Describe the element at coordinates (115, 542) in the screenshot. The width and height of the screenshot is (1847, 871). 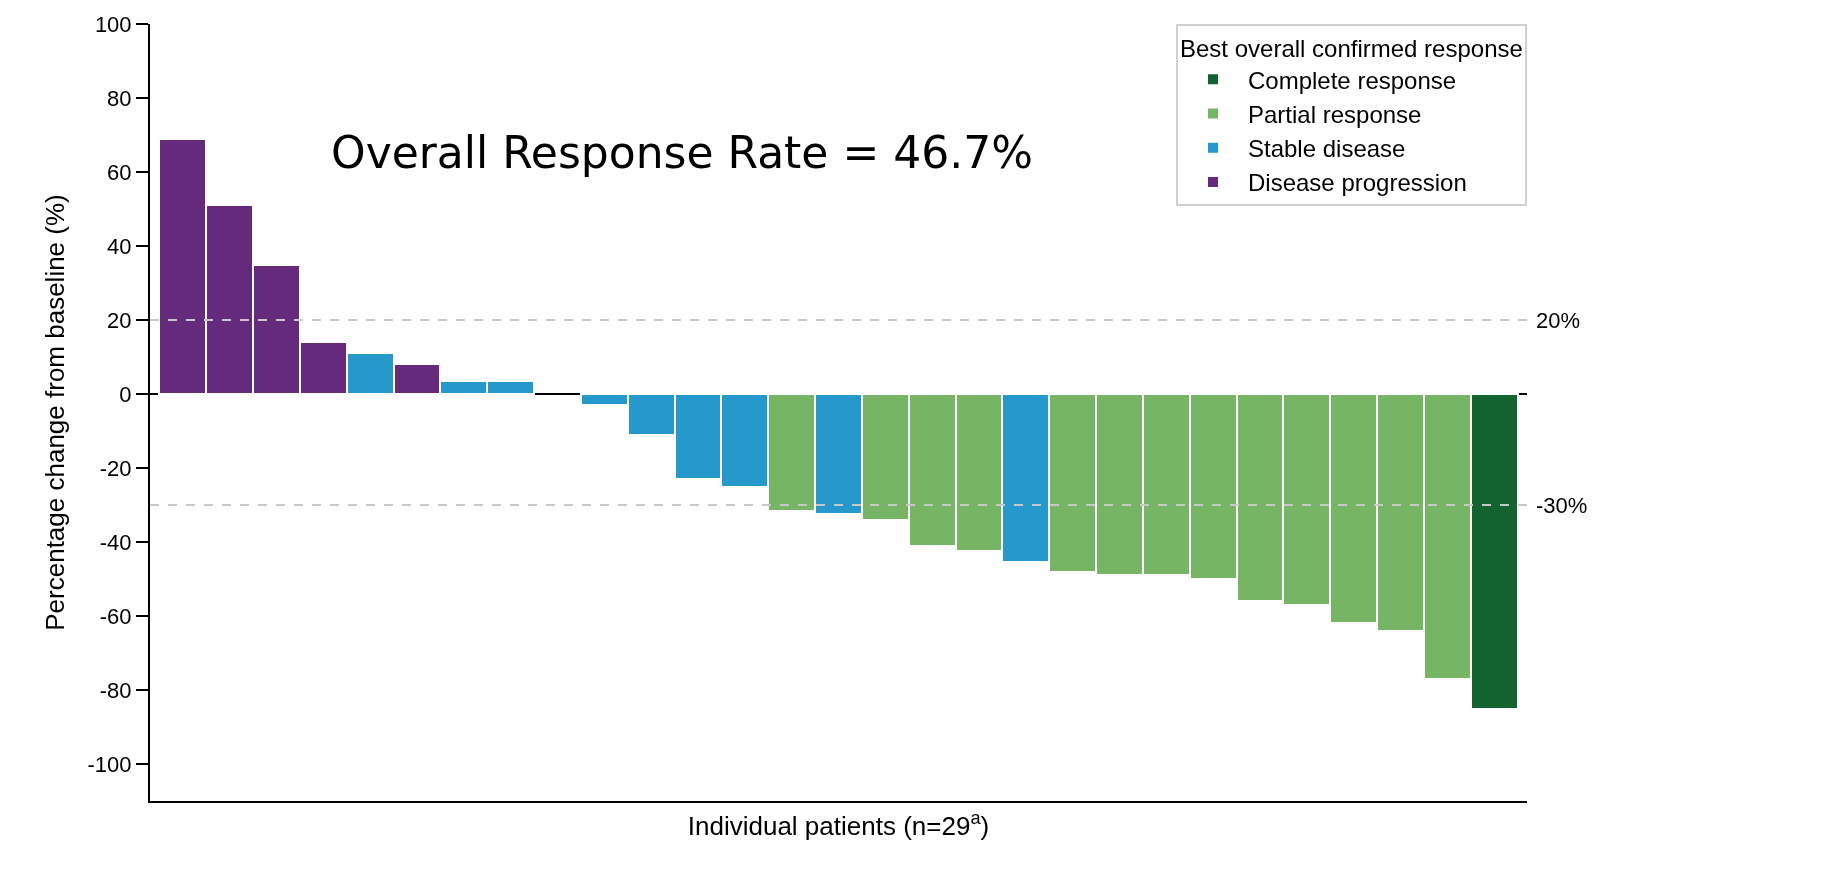
I see `y-tick-label: -40` at that location.